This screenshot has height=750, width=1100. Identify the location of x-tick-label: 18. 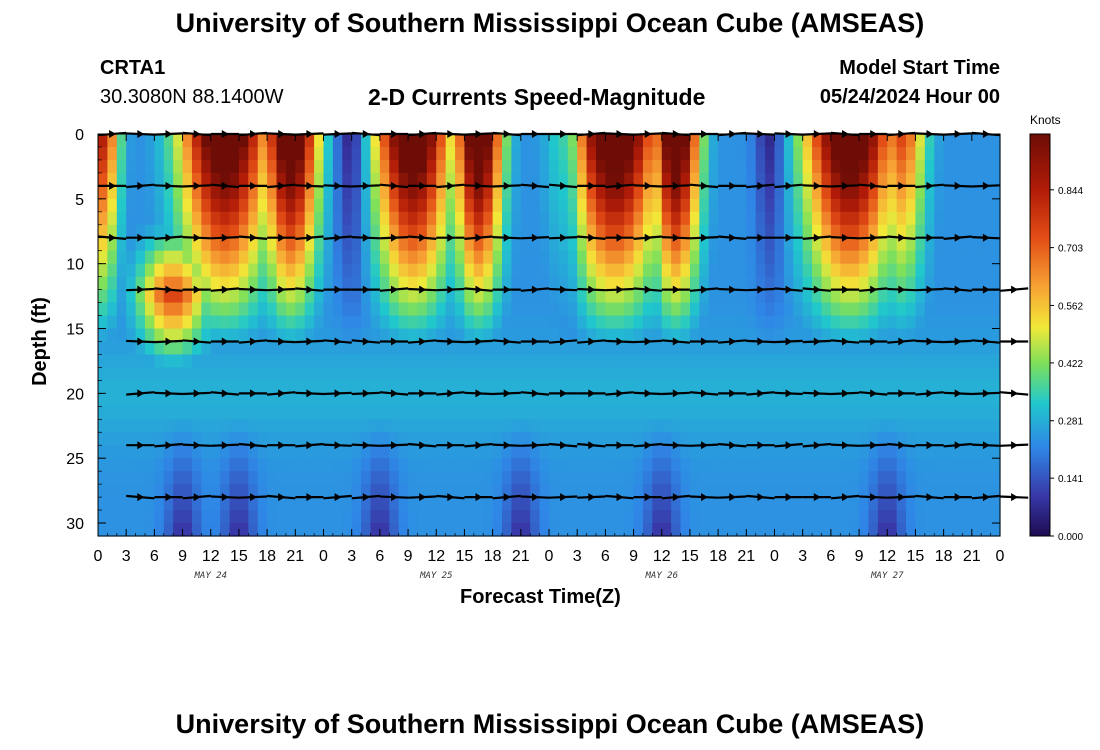
(493, 556).